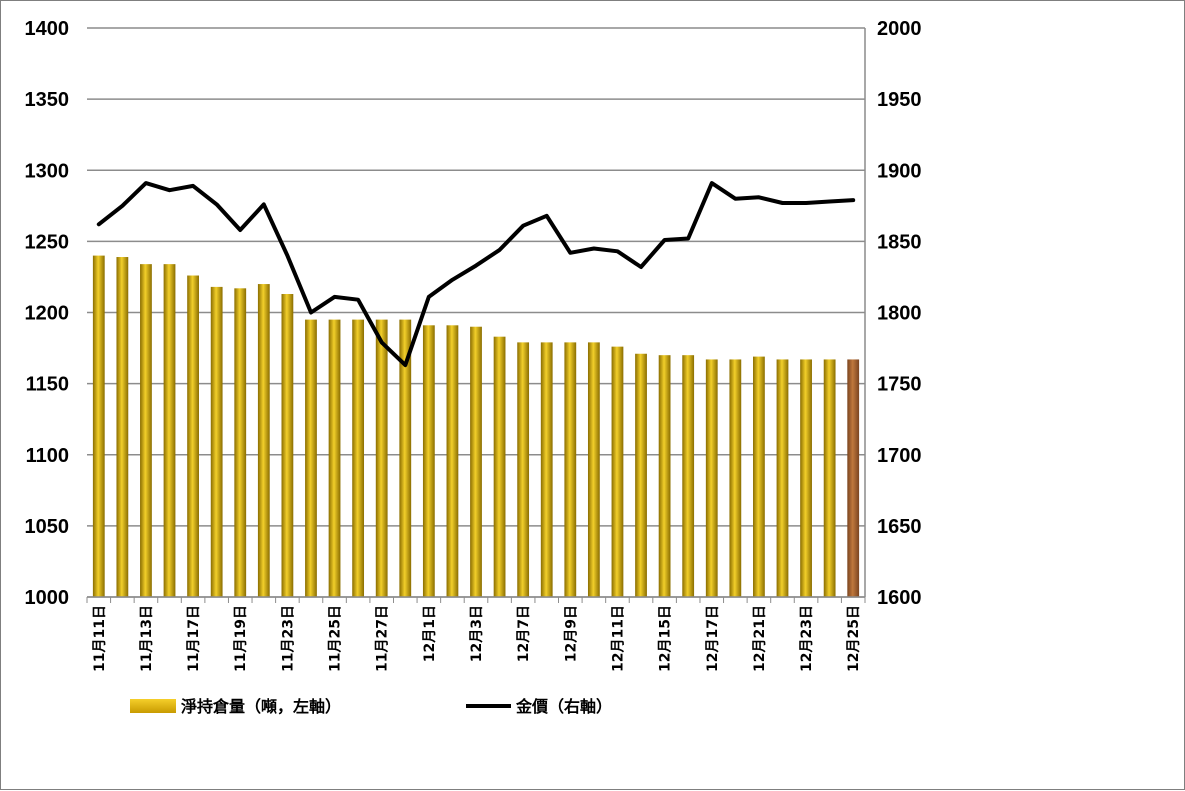 The height and width of the screenshot is (791, 1185). What do you see at coordinates (47, 385) in the screenshot?
I see `left-axis-tick-label: 1150` at bounding box center [47, 385].